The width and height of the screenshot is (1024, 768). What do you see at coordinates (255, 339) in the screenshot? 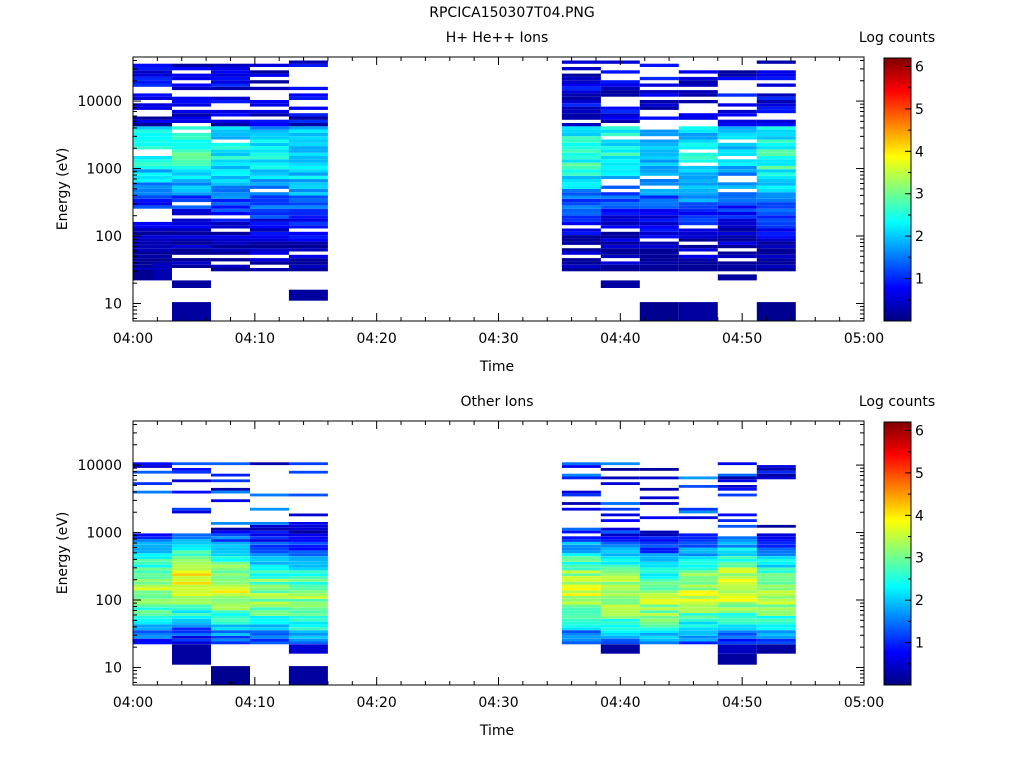
I see `x-tick-label: 04:10` at bounding box center [255, 339].